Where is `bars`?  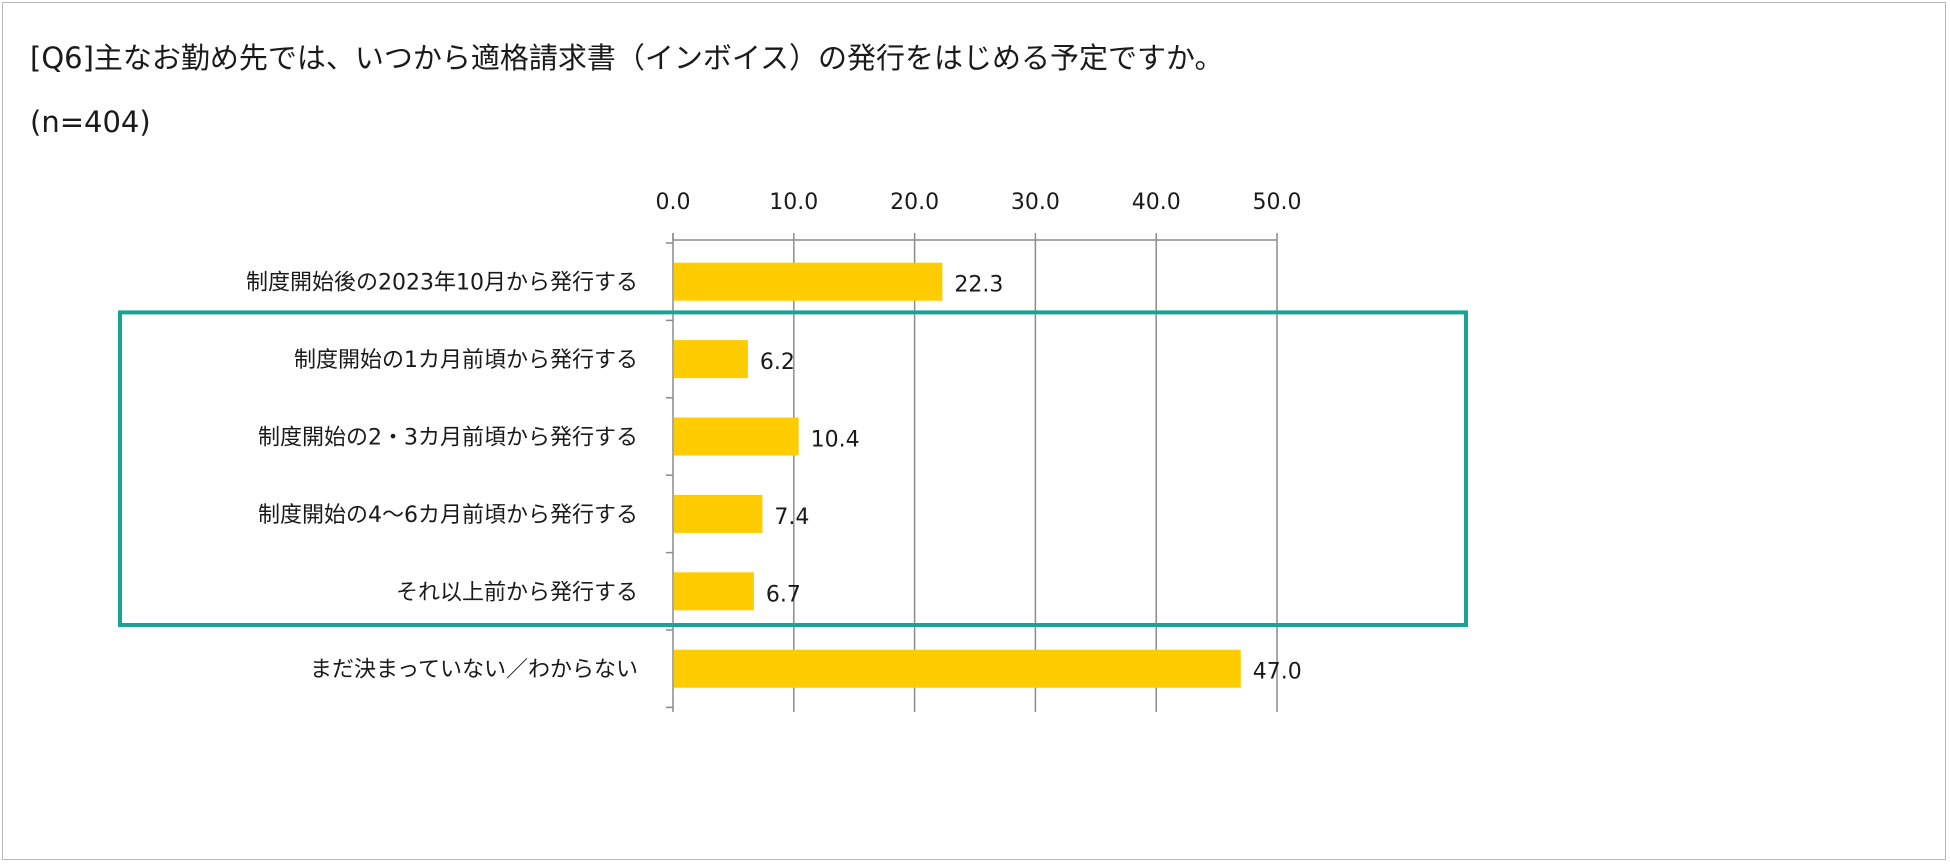 bars is located at coordinates (957, 475).